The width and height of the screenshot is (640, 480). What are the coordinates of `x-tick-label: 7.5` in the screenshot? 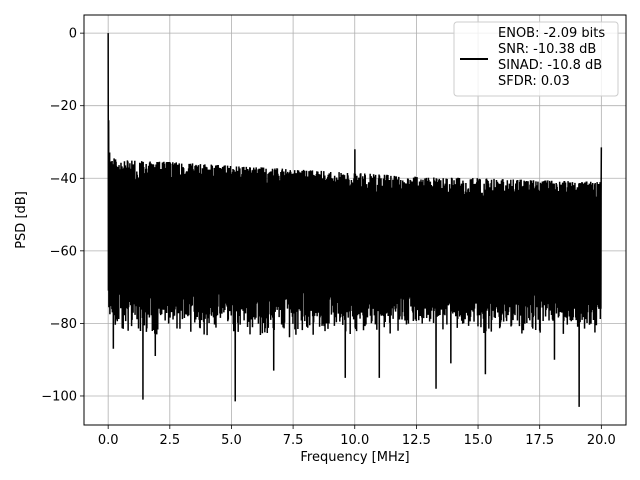 It's located at (293, 440).